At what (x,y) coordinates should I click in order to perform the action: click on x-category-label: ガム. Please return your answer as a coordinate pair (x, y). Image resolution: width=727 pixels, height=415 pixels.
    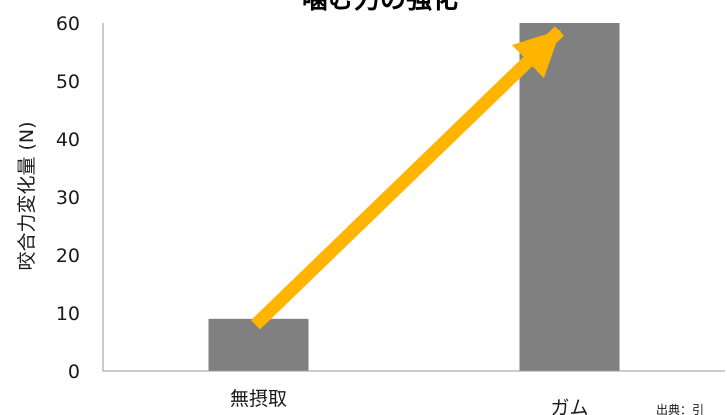
    Looking at the image, I should click on (569, 406).